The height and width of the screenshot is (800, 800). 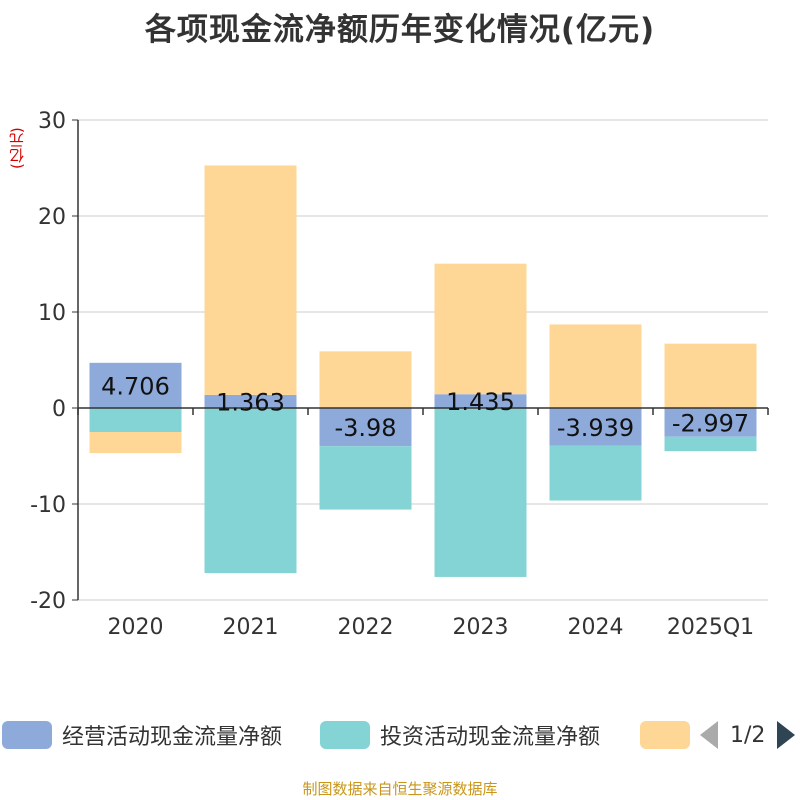 What do you see at coordinates (59, 409) in the screenshot?
I see `y-tick-label: 0` at bounding box center [59, 409].